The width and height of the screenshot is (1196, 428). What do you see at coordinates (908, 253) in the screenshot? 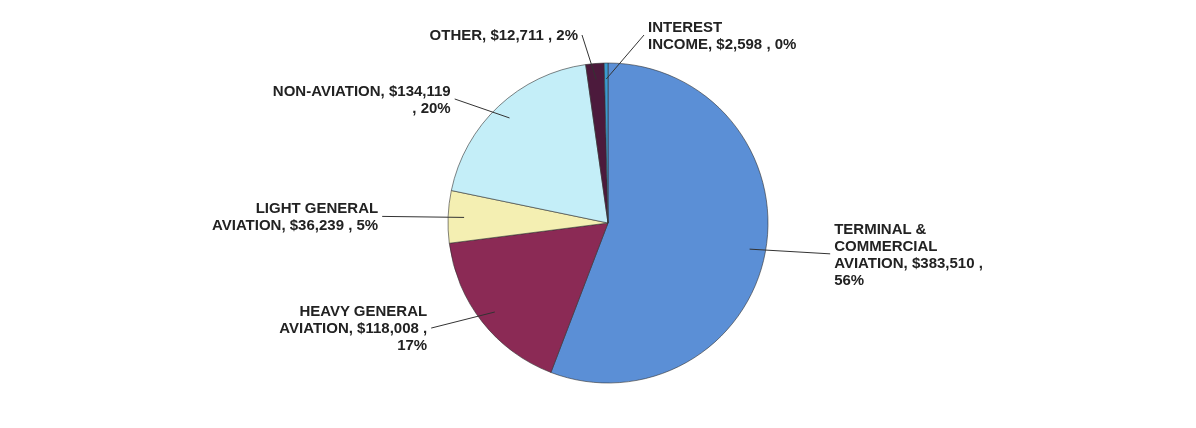
I see `slice-label: TERMINAL & COMMERCIAL AVIATION, $383,510 , 56%` at bounding box center [908, 253].